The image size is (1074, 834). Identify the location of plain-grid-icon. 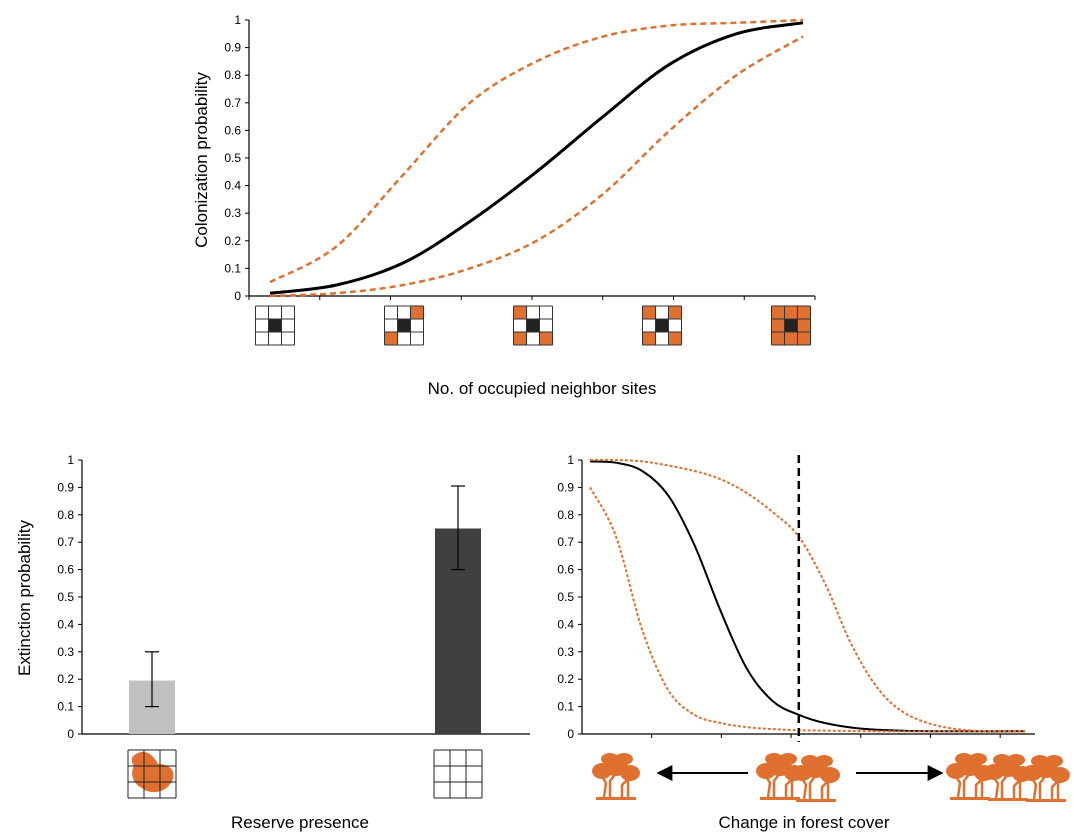
(458, 774).